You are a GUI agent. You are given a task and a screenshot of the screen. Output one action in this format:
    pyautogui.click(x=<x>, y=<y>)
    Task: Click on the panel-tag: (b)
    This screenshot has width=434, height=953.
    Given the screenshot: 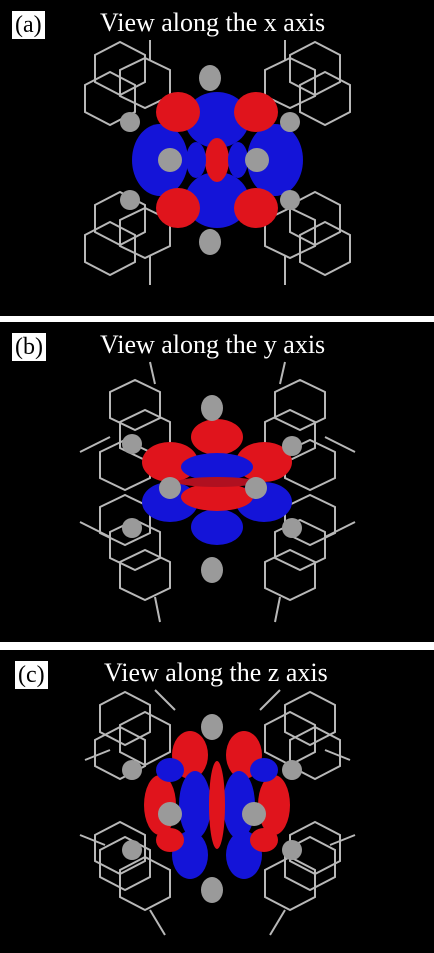 What is the action you would take?
    pyautogui.click(x=29, y=347)
    